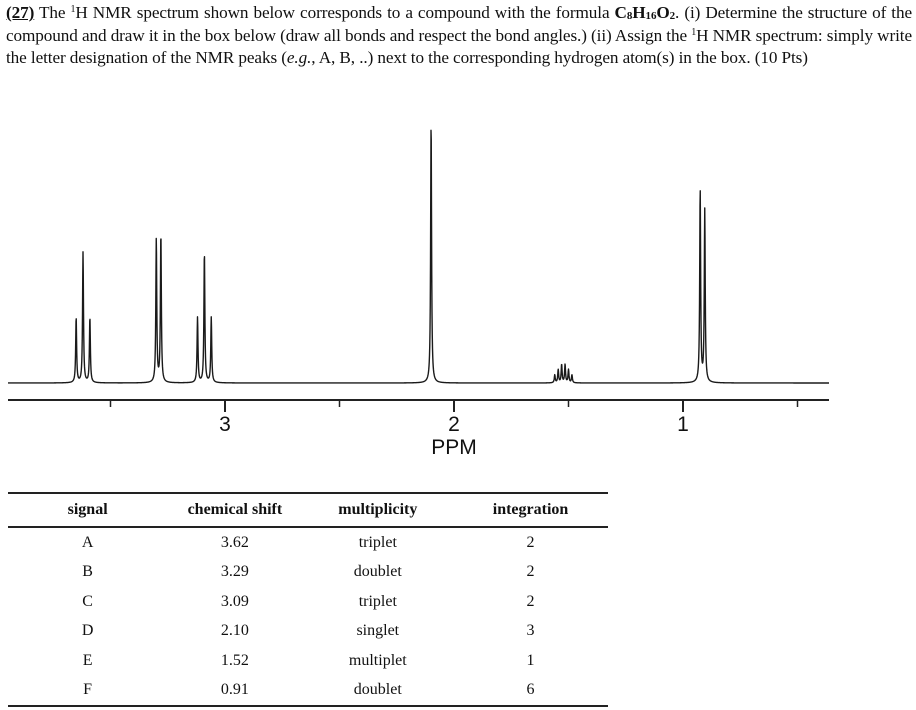 This screenshot has height=710, width=916. I want to click on table-row: C 3.09 triplet 2, so click(308, 601).